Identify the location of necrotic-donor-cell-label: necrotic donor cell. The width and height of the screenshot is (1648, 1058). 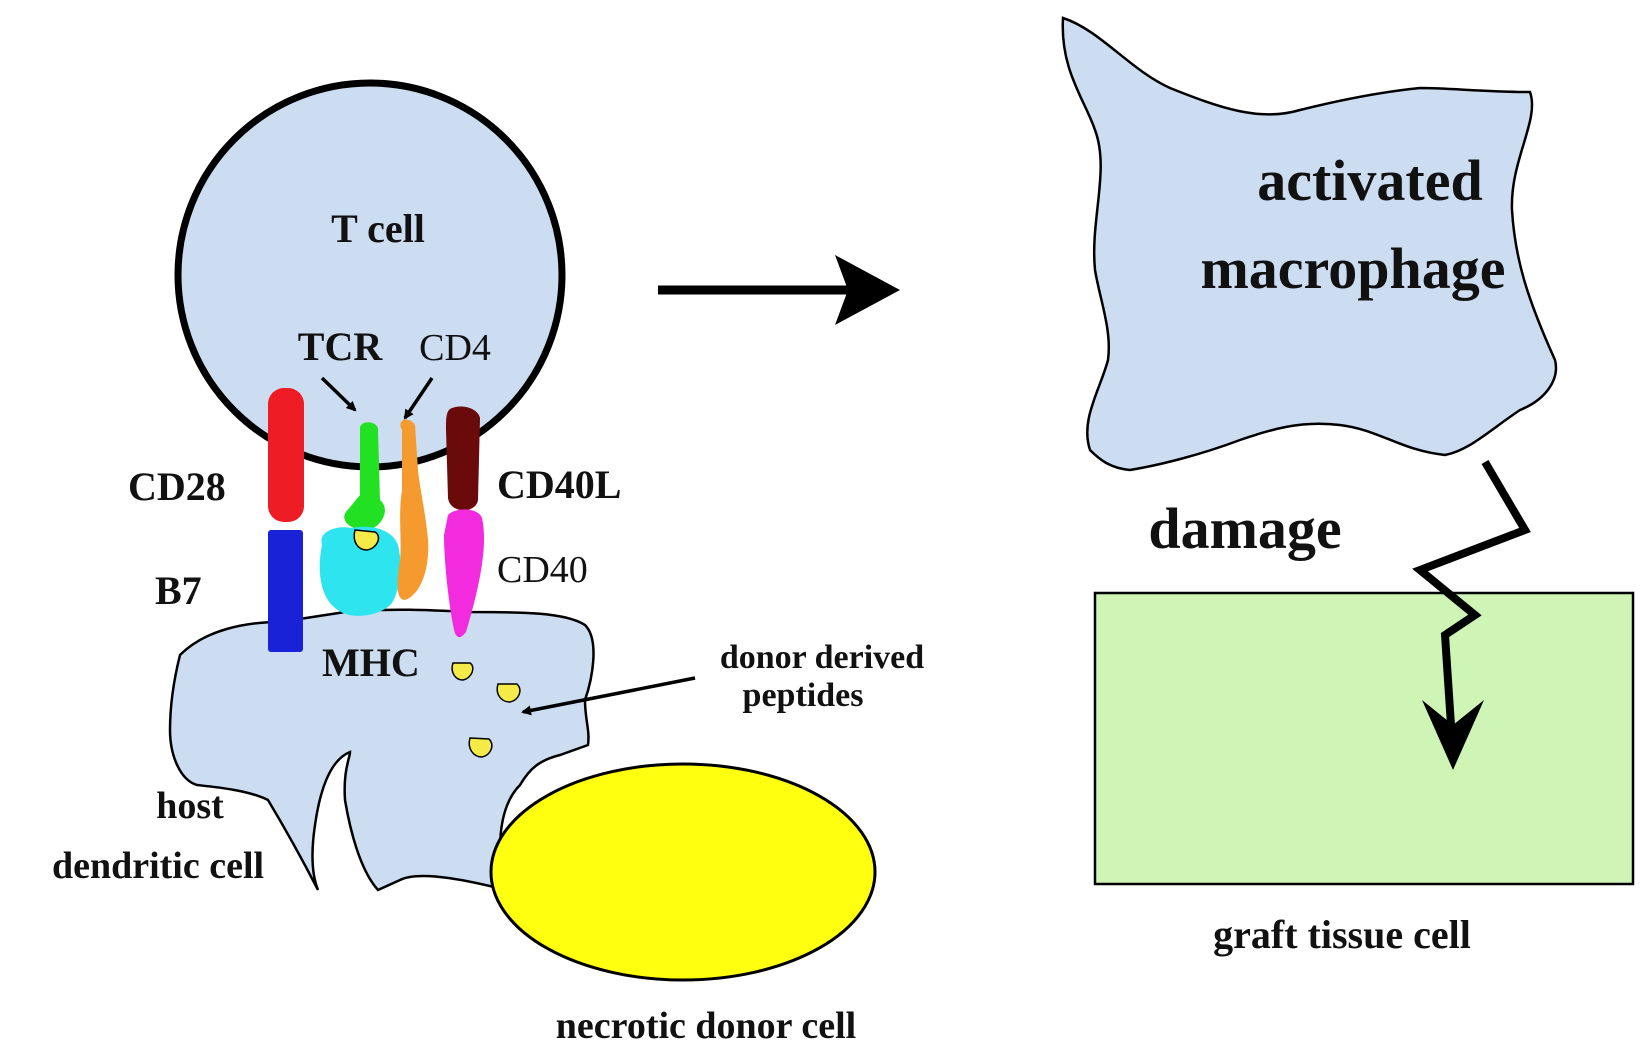
(706, 1026).